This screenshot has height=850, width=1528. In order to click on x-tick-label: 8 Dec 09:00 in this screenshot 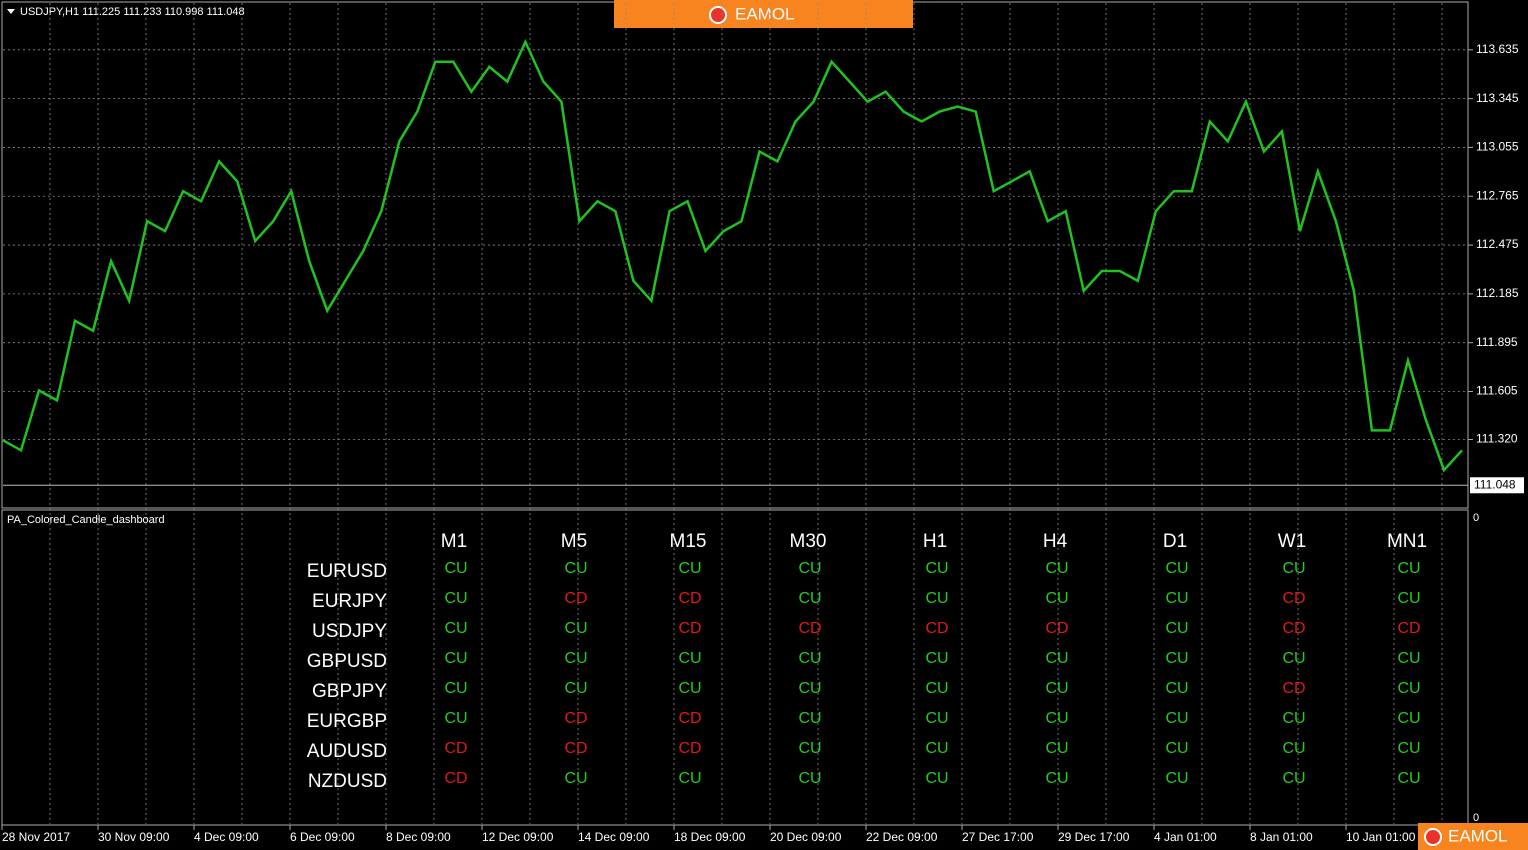, I will do `click(418, 837)`.